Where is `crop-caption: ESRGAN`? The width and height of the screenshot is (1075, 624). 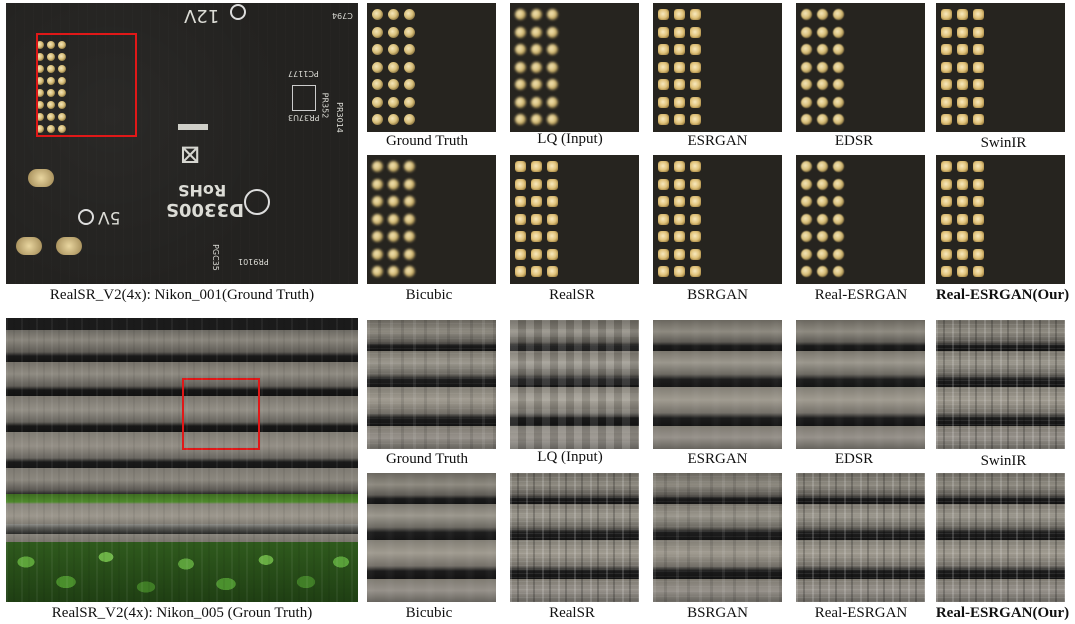 crop-caption: ESRGAN is located at coordinates (717, 141).